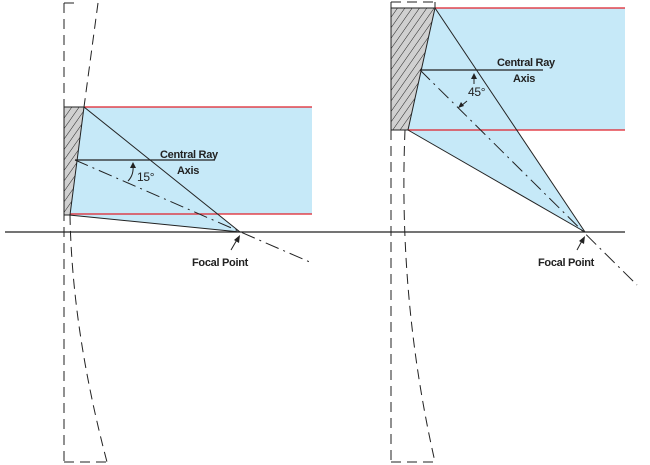 The width and height of the screenshot is (650, 465). I want to click on left-beam, so click(190, 169).